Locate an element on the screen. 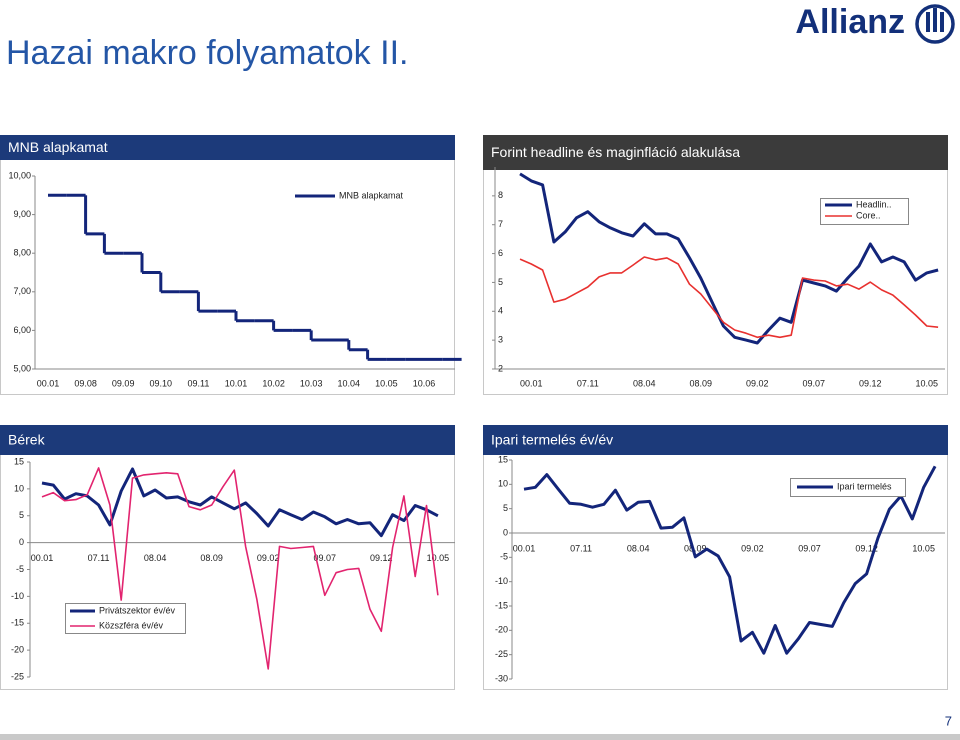 The height and width of the screenshot is (740, 960). legend-label: Közszféra év/év is located at coordinates (131, 625).